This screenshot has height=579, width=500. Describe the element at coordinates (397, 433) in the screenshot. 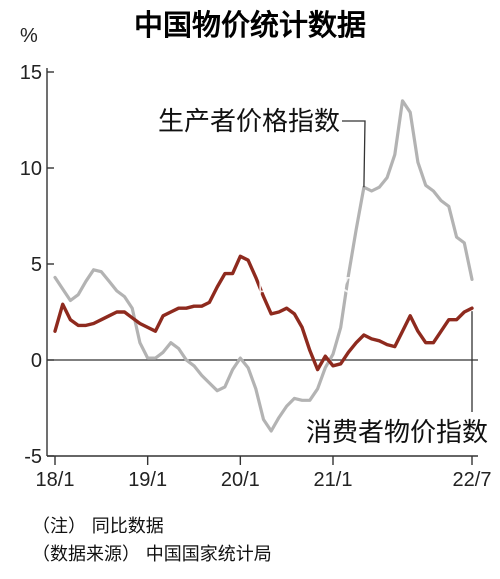

I see `cpi-label: 消费者物价指数` at that location.